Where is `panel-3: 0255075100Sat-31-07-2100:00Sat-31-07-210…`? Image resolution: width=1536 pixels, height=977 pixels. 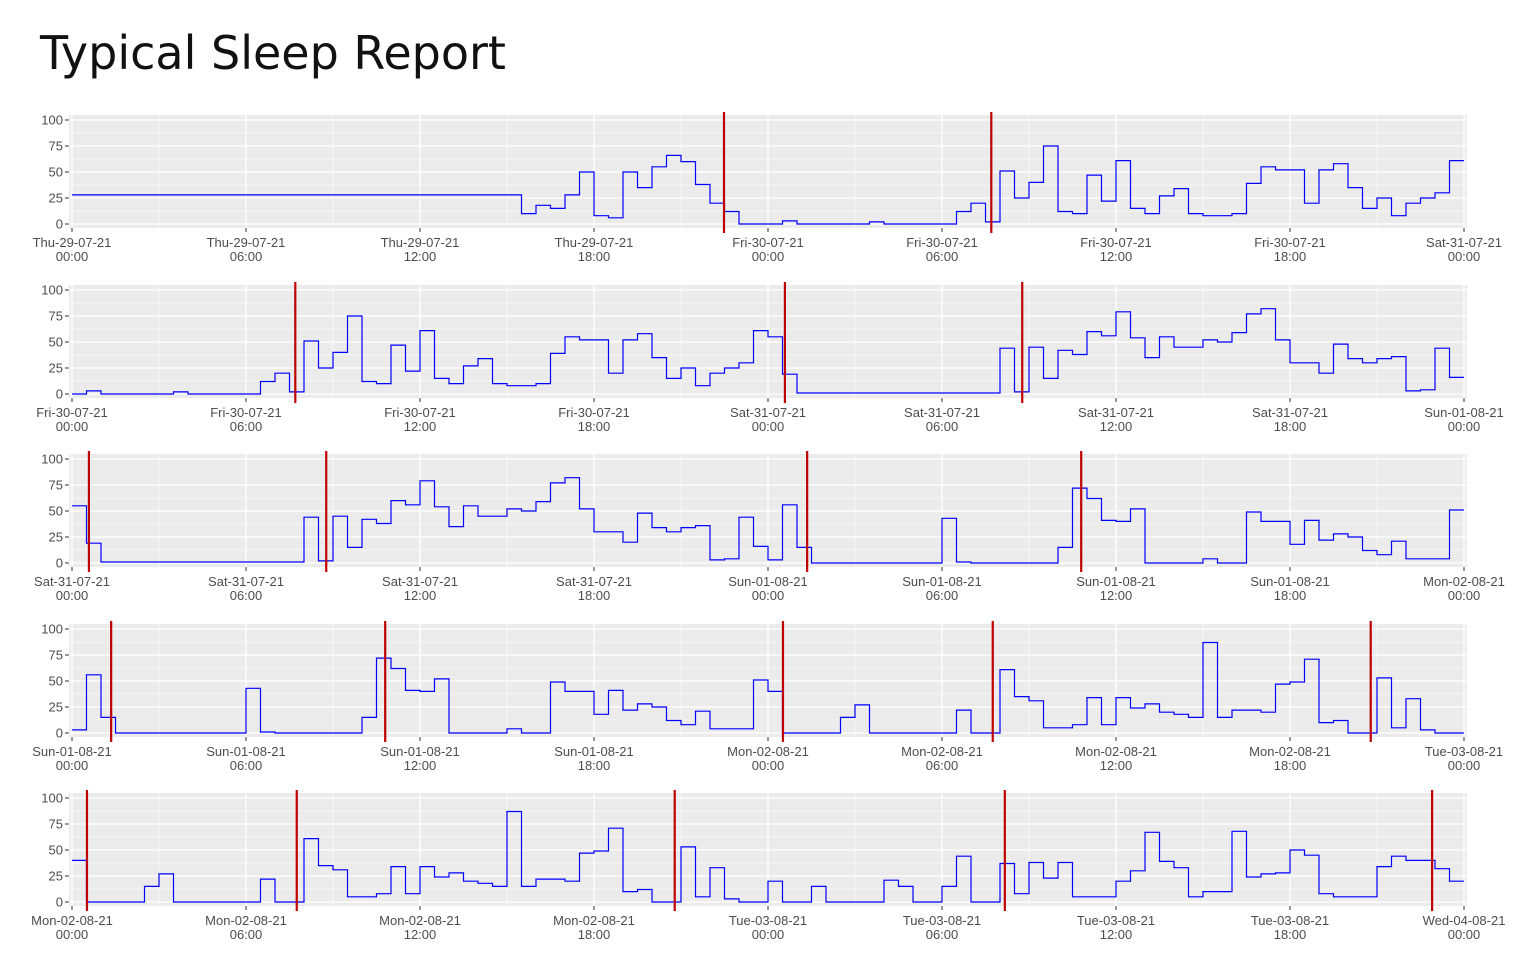
panel-3: 0255075100Sat-31-07-2100:00Sat-31-07-210… is located at coordinates (769, 527).